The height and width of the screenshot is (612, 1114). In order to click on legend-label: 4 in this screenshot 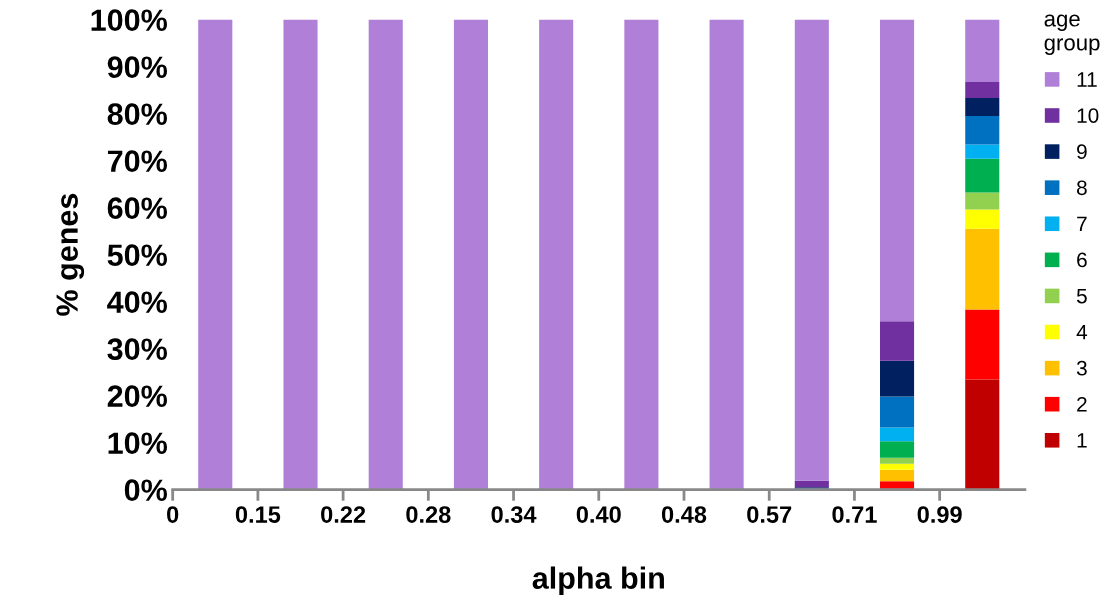, I will do `click(1082, 332)`.